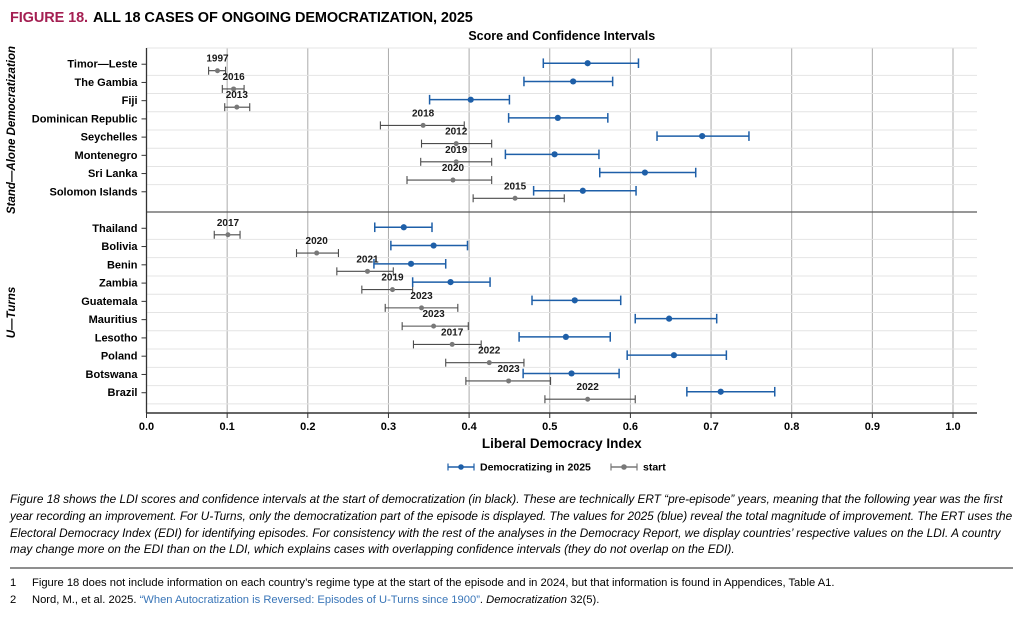  What do you see at coordinates (285, 247) in the screenshot?
I see `chart-row-bolivia: Bolivia 2020` at bounding box center [285, 247].